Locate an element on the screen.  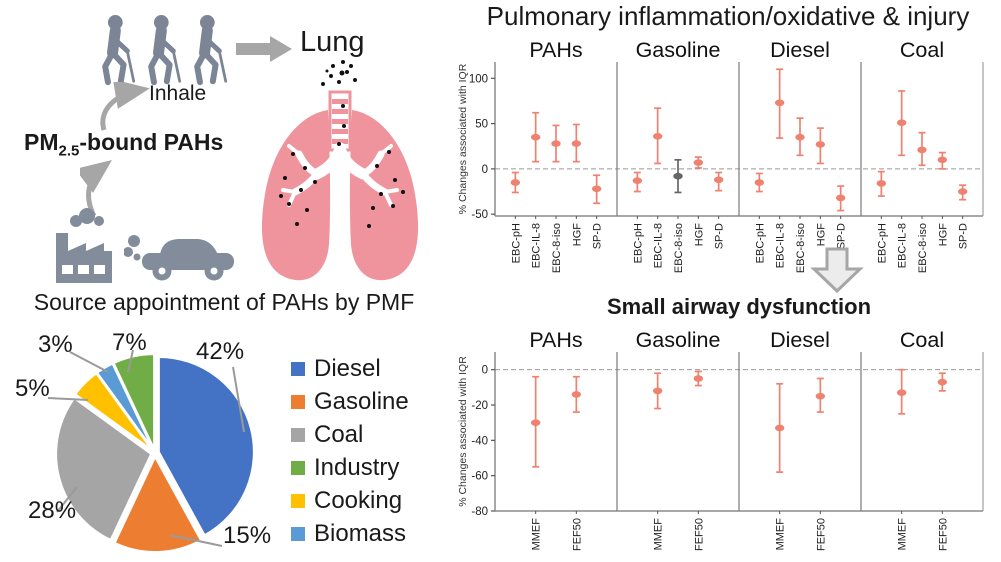
lung-label: Lung is located at coordinates (332, 42).